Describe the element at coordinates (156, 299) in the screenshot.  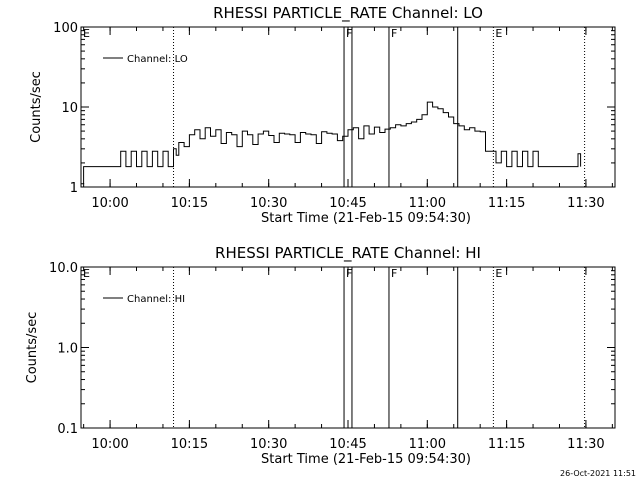
I see `legend-label: Channel: HI` at that location.